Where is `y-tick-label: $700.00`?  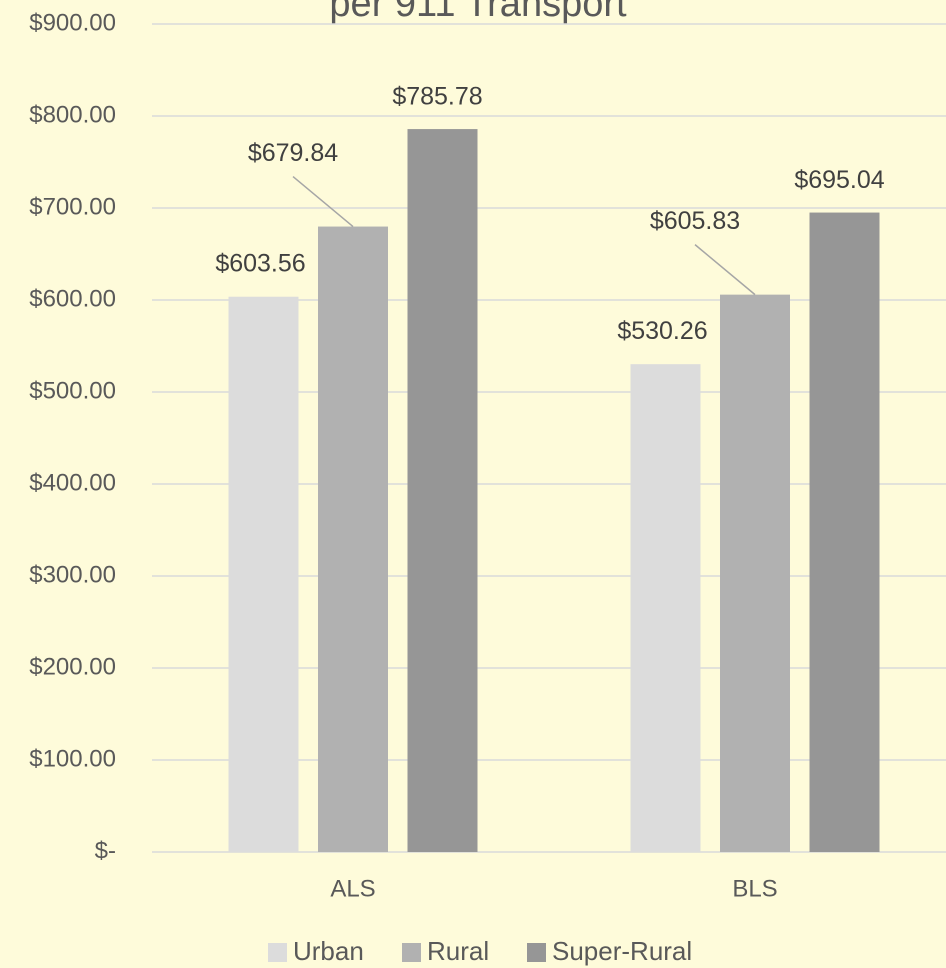
y-tick-label: $700.00 is located at coordinates (72, 206).